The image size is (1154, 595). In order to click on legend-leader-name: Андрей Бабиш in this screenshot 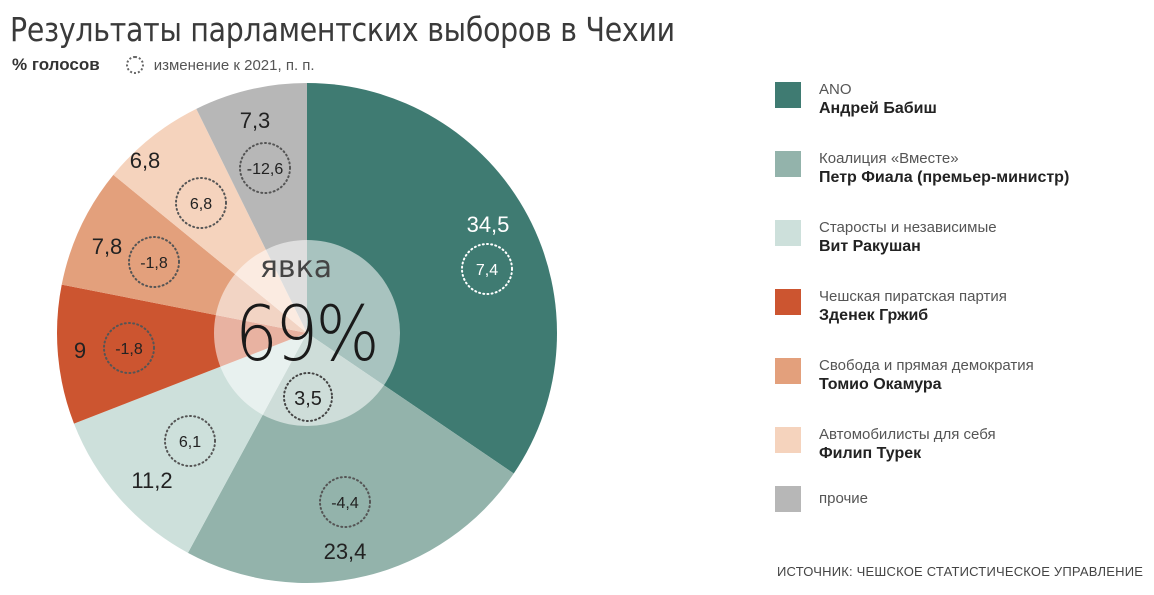, I will do `click(878, 108)`.